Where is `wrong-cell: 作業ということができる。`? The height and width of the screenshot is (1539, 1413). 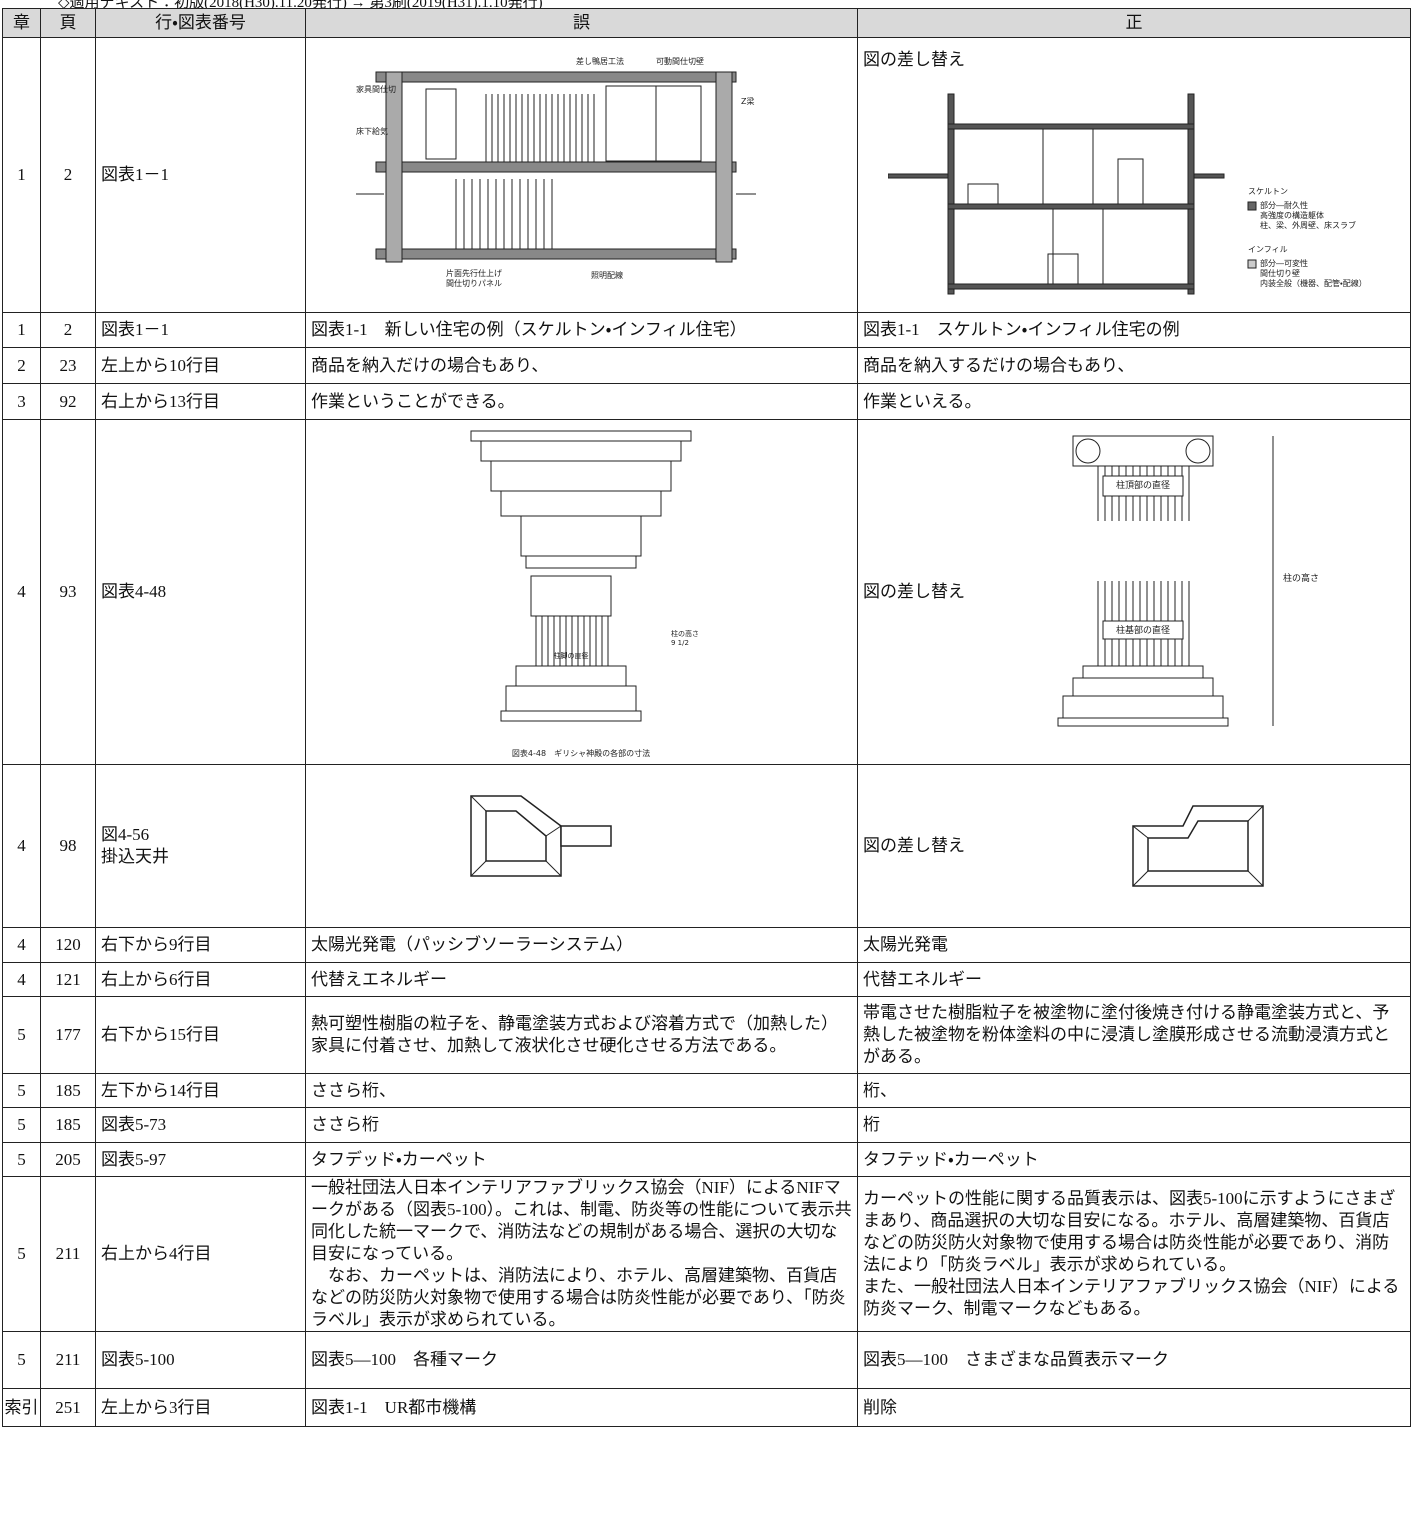
wrong-cell: 作業ということができる。 is located at coordinates (581, 401).